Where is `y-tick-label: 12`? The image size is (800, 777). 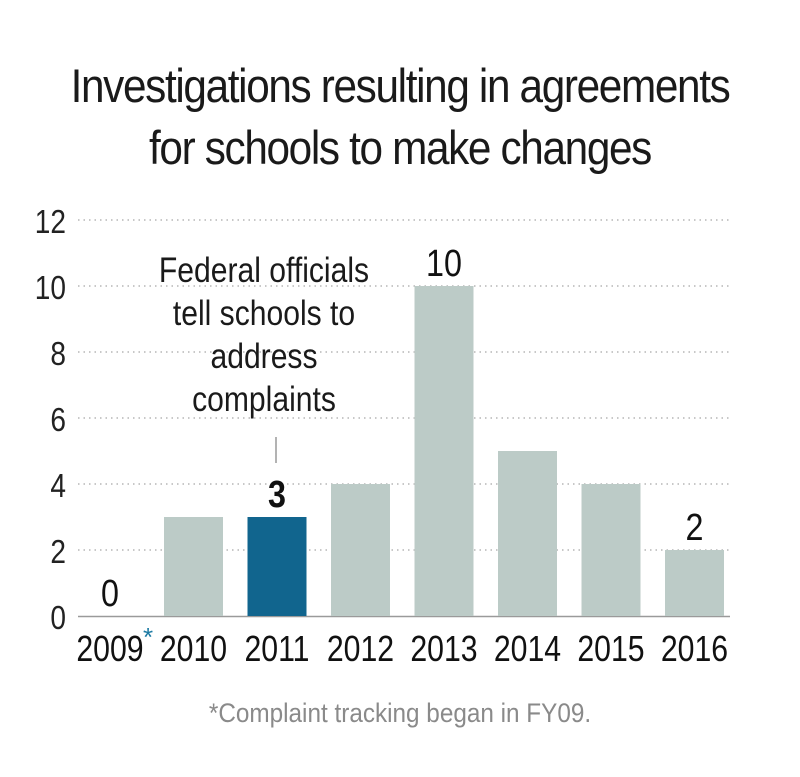
y-tick-label: 12 is located at coordinates (50, 222).